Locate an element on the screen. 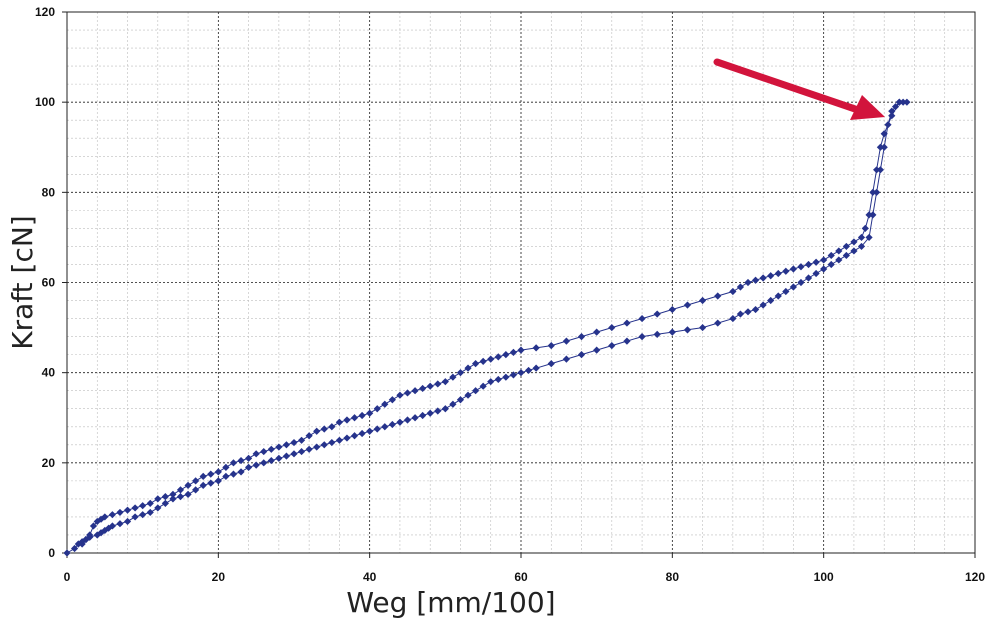 Image resolution: width=987 pixels, height=618 pixels. y-tick-label: 40 is located at coordinates (49, 373).